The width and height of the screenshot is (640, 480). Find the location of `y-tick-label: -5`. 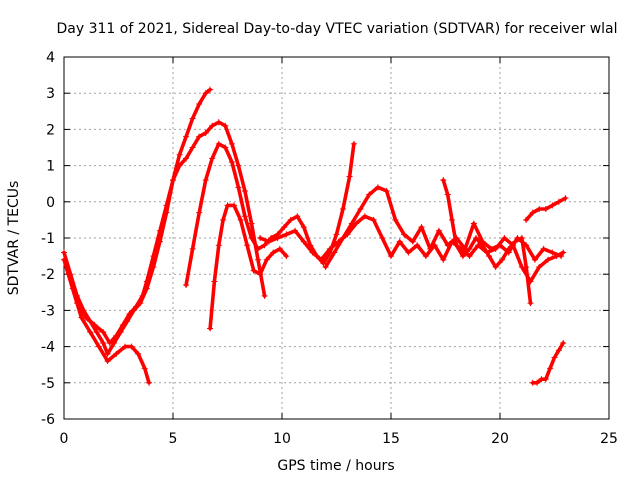

y-tick-label: -5 is located at coordinates (48, 384).